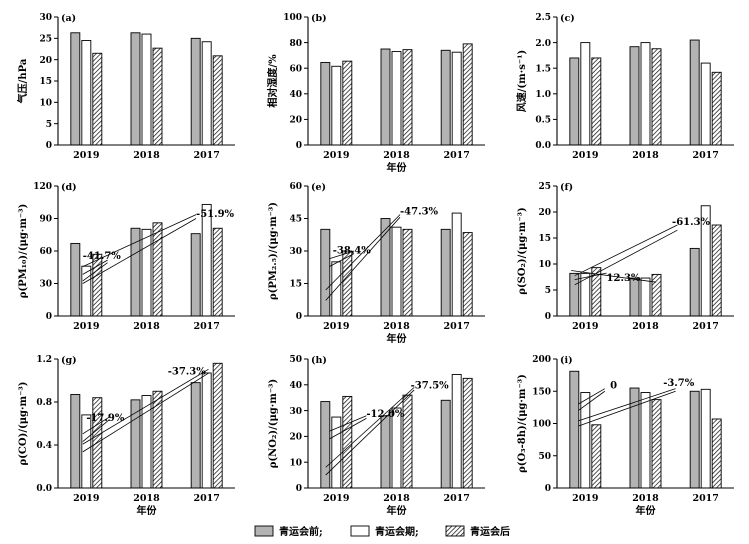 This screenshot has height=544, width=749. Describe the element at coordinates (385, 414) in the screenshot. I see `annotation-label: -12.0%` at that location.